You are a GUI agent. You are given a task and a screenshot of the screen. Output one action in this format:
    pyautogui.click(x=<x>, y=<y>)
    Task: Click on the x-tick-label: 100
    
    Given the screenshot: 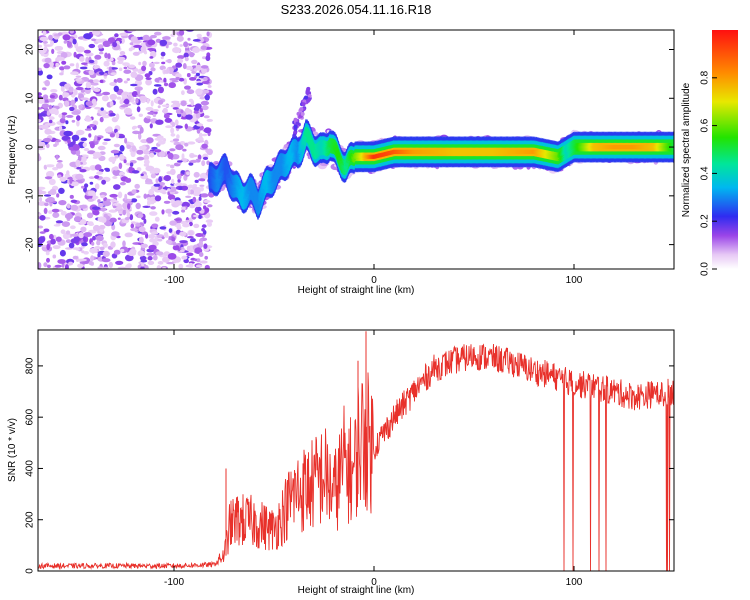 What is the action you would take?
    pyautogui.click(x=574, y=582)
    